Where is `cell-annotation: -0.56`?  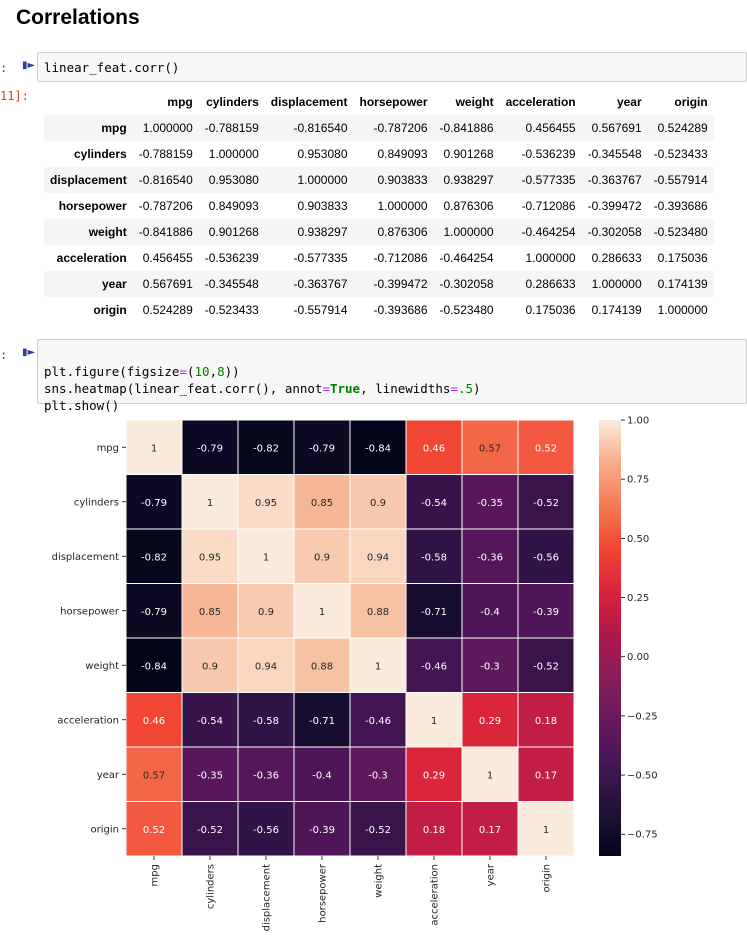 cell-annotation: -0.56 is located at coordinates (266, 830).